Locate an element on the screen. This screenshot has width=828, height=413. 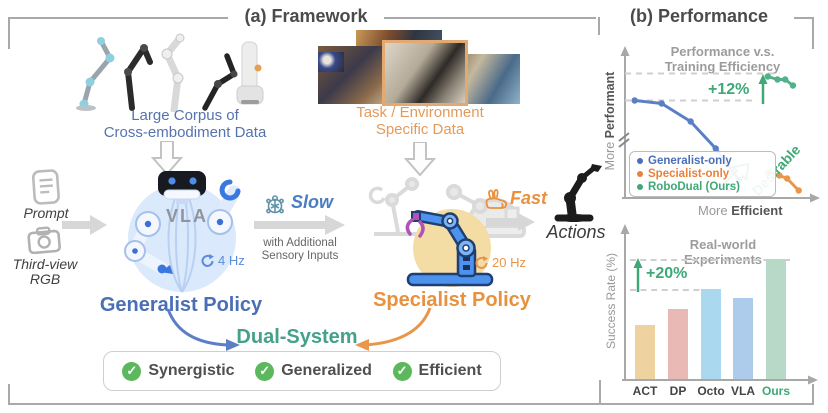
gripper is located at coordinates (415, 224).